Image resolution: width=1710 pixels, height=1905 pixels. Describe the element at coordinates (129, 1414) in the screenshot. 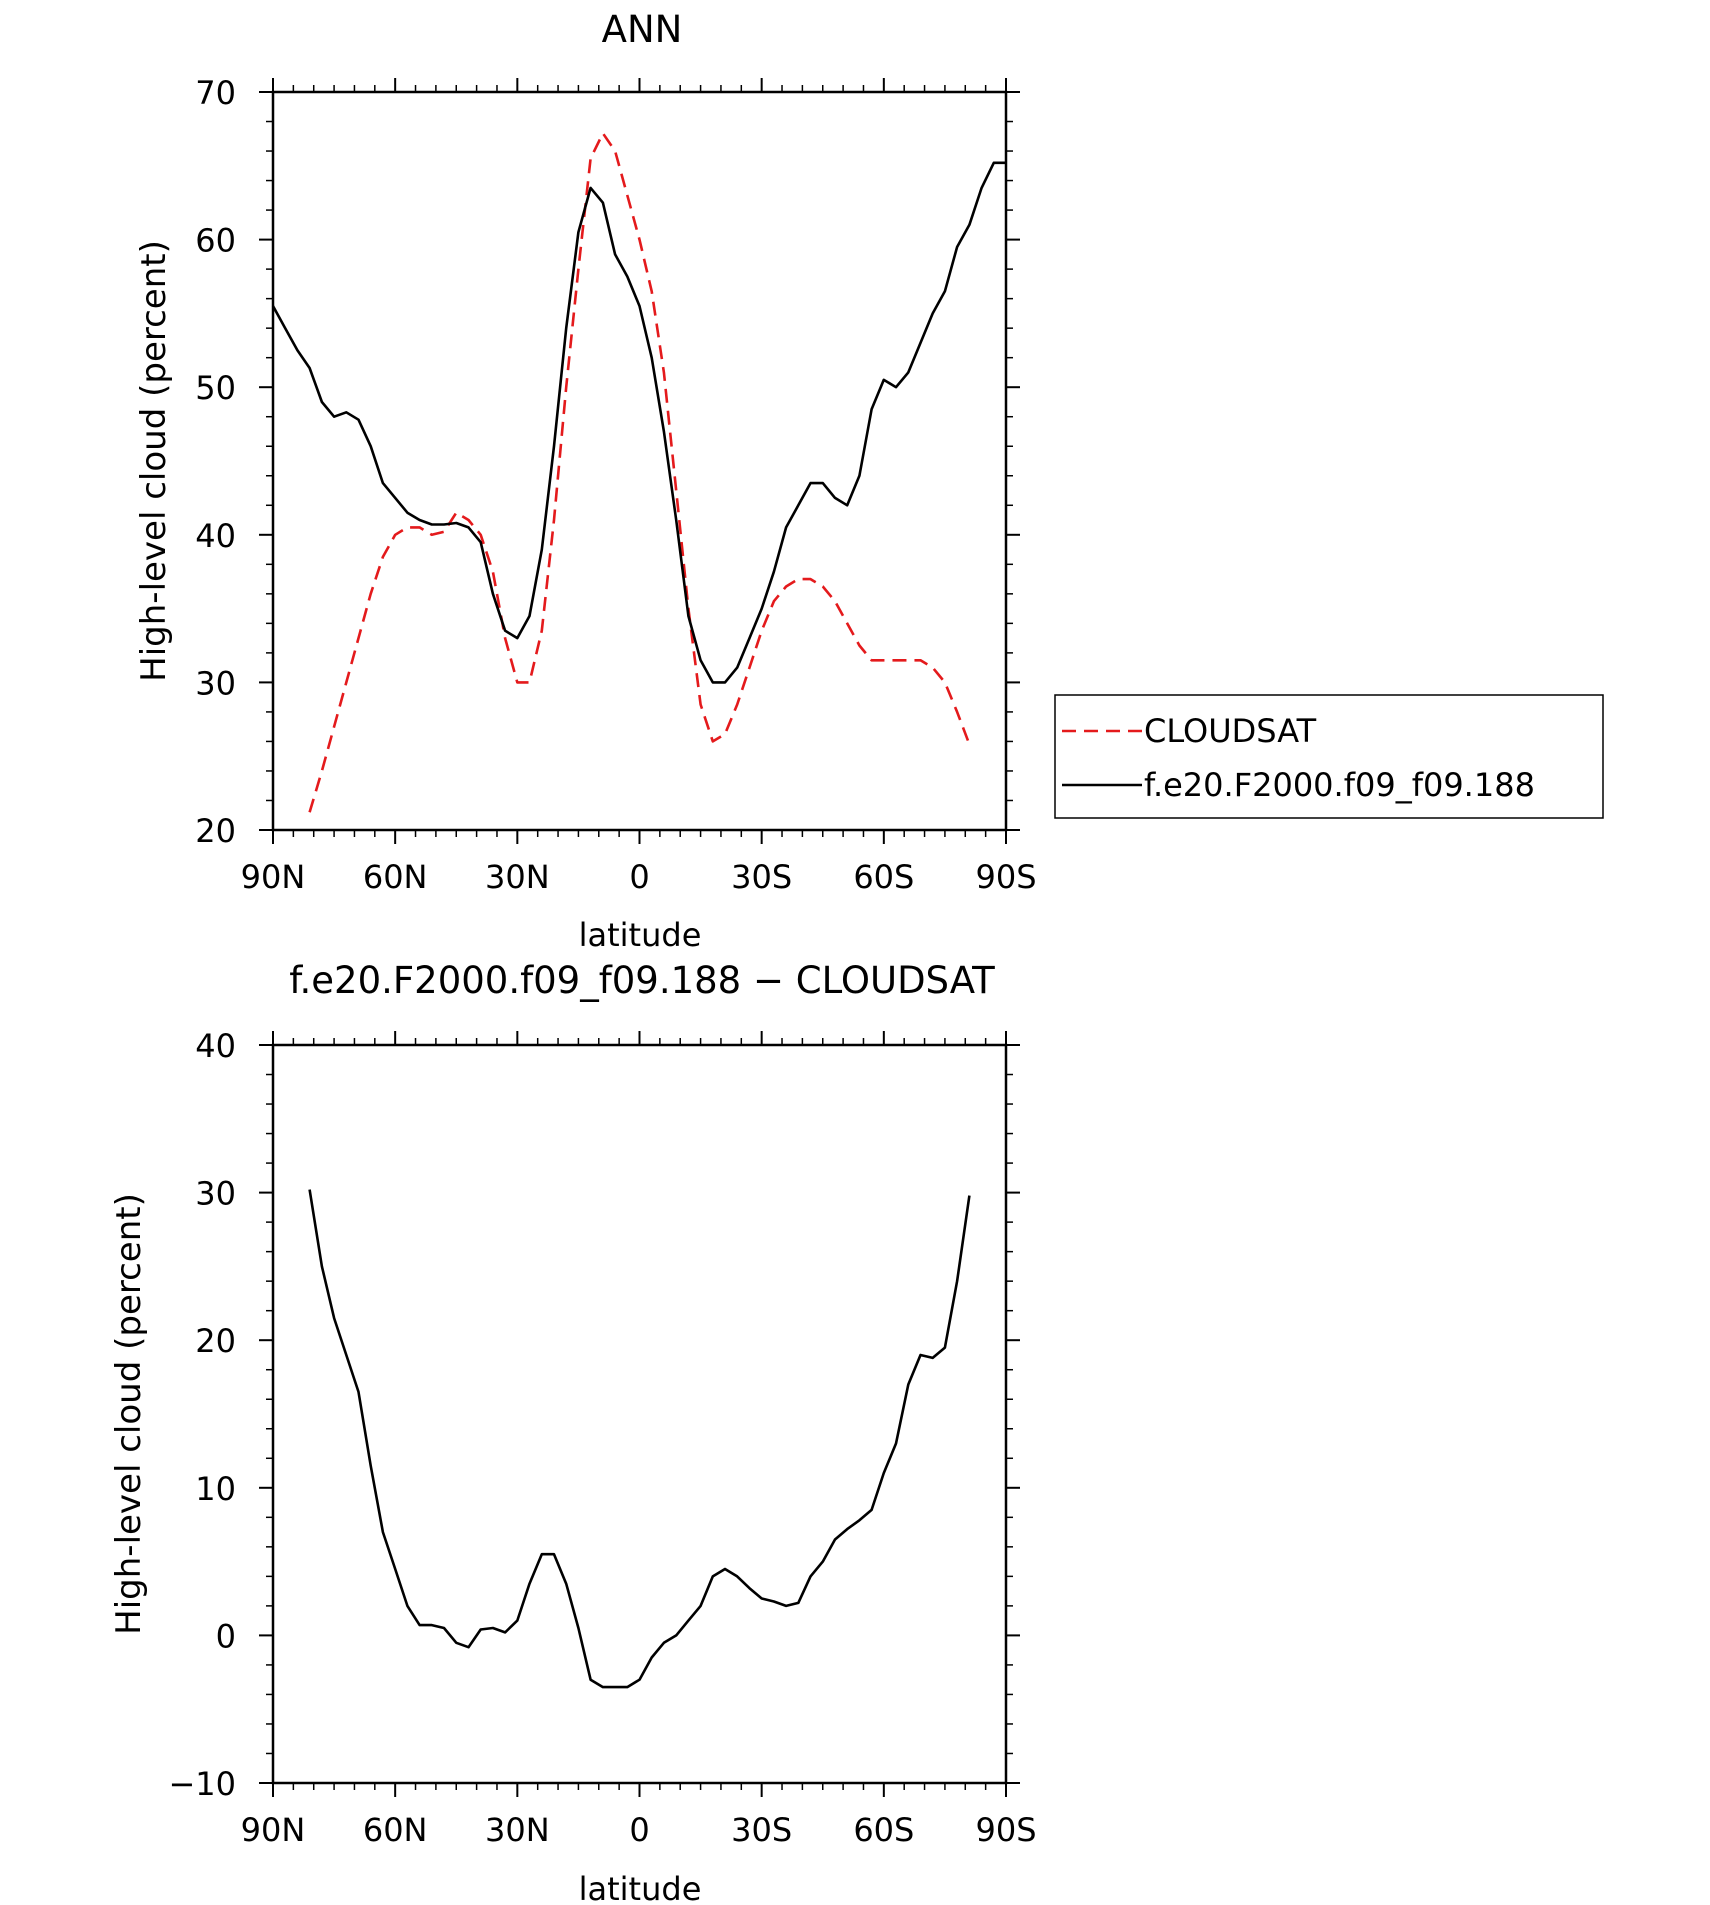

I see `bottom-y-axis-label: High-level cloud (percent)` at that location.